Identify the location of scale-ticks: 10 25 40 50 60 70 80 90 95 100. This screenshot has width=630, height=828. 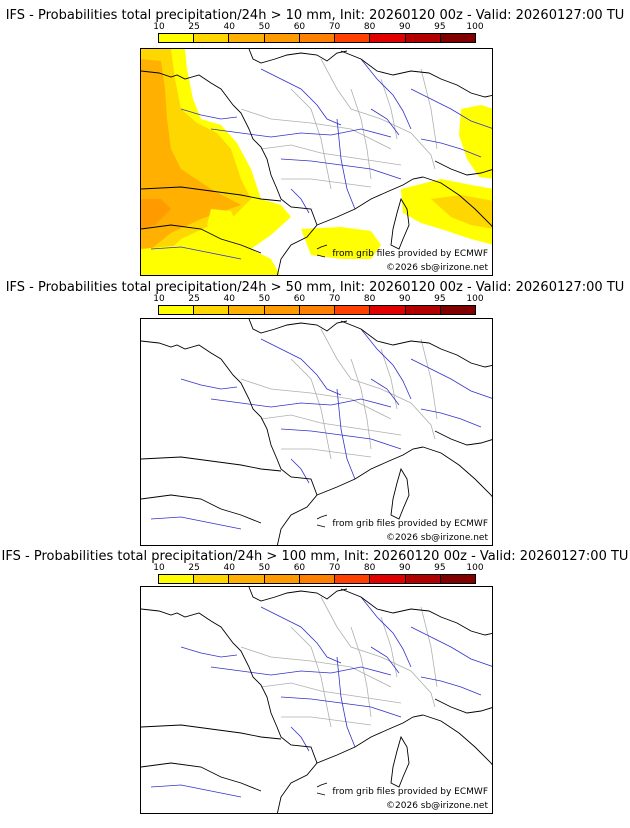
(318, 27).